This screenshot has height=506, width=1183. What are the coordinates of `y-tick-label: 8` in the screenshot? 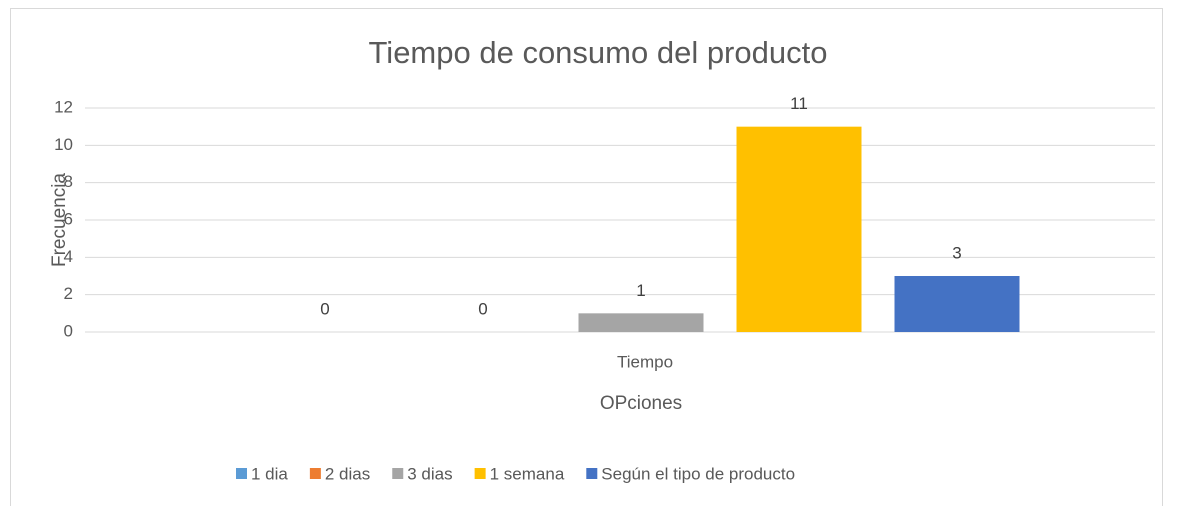 It's located at (68, 181).